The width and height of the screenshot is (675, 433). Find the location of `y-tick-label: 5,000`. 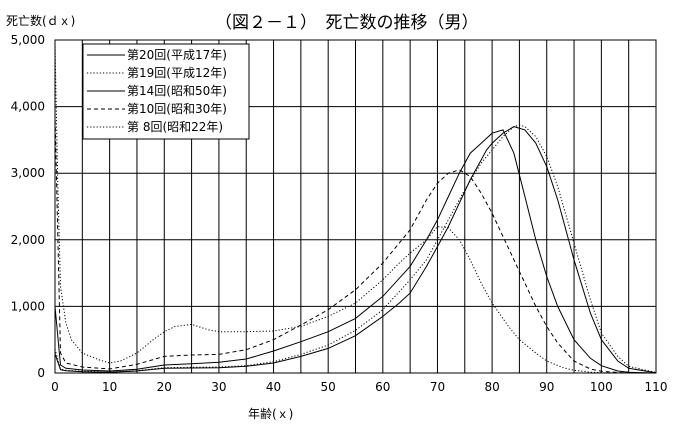

y-tick-label: 5,000 is located at coordinates (28, 40).